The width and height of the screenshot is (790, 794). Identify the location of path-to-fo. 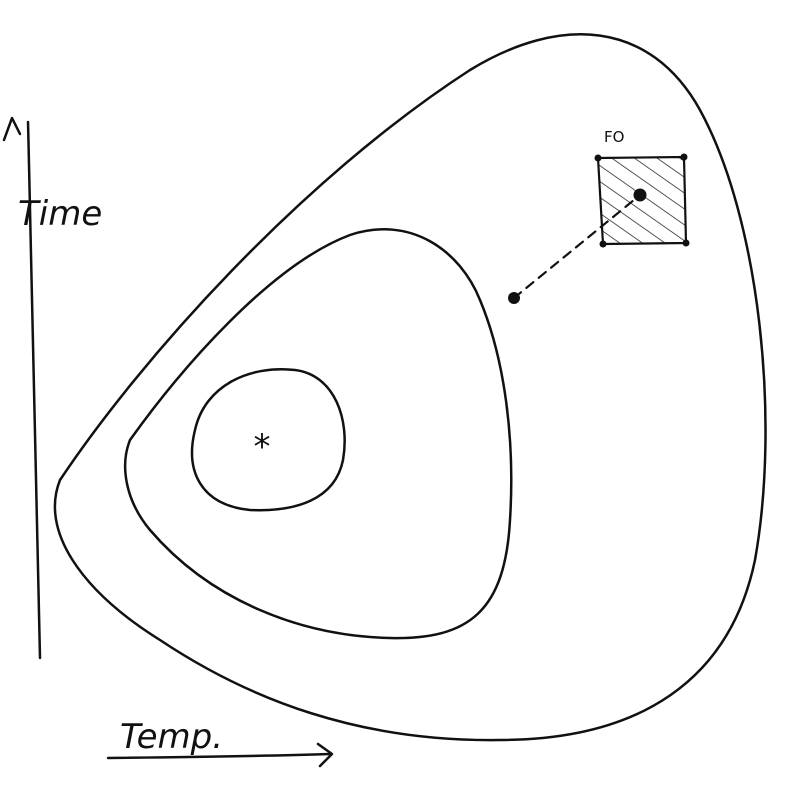
(577, 246).